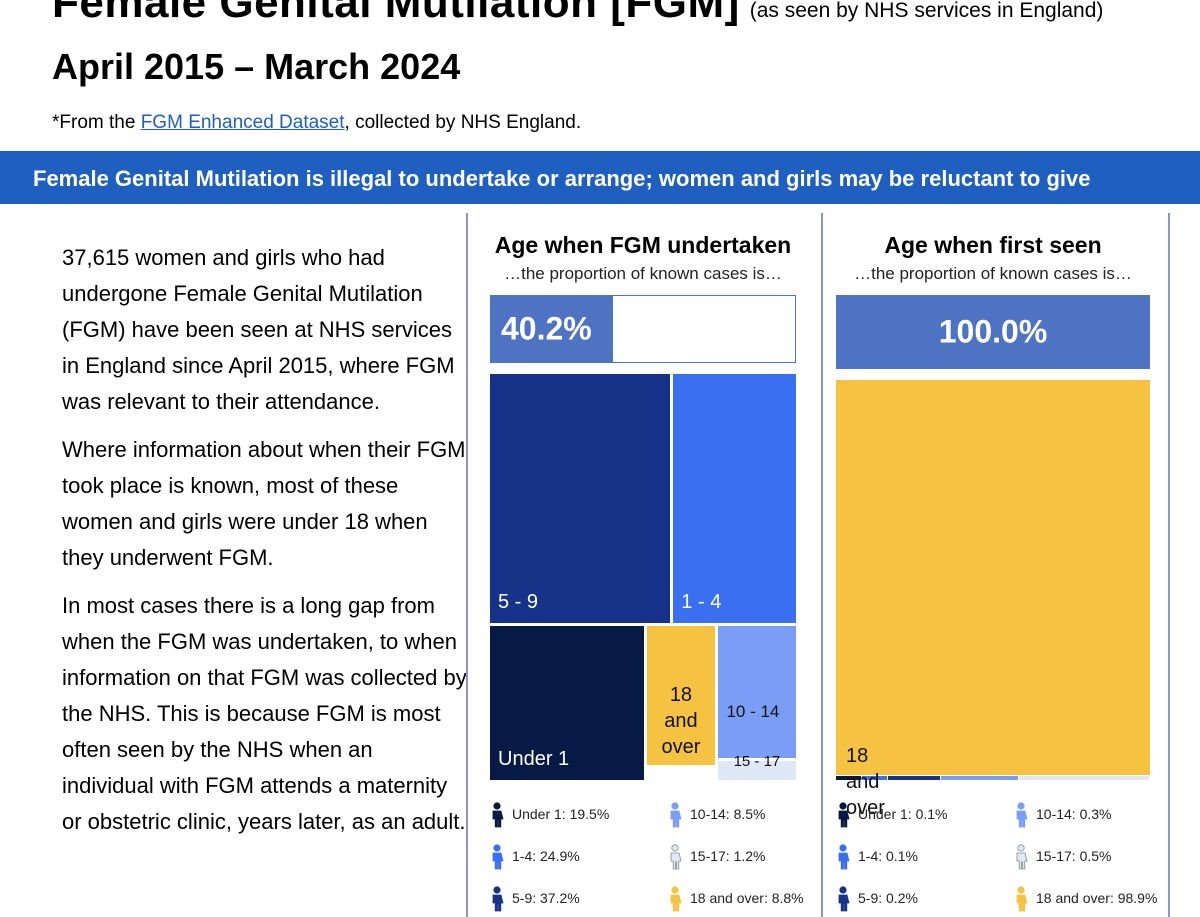 The width and height of the screenshot is (1200, 917). Describe the element at coordinates (903, 814) in the screenshot. I see `legend-label: Under 1: 0.1%` at that location.